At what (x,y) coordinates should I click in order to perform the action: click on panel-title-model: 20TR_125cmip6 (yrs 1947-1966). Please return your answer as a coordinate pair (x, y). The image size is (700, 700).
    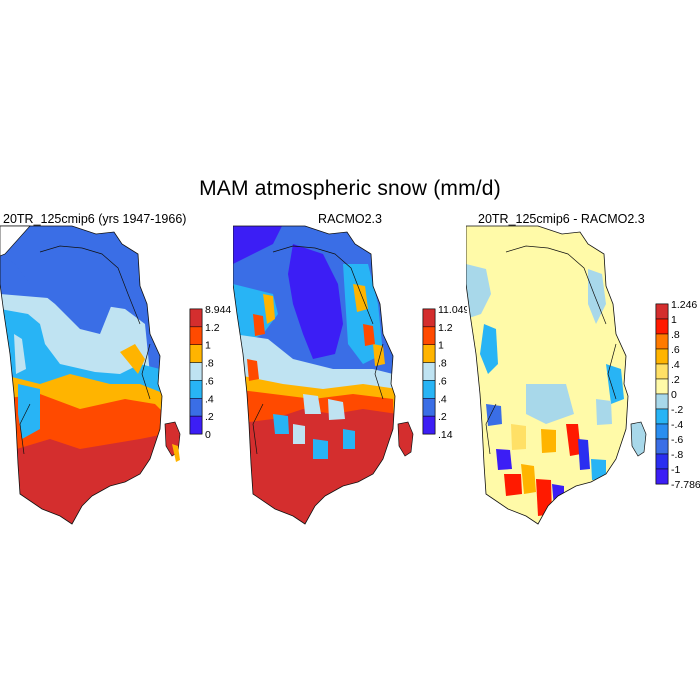
    Looking at the image, I should click on (95, 219).